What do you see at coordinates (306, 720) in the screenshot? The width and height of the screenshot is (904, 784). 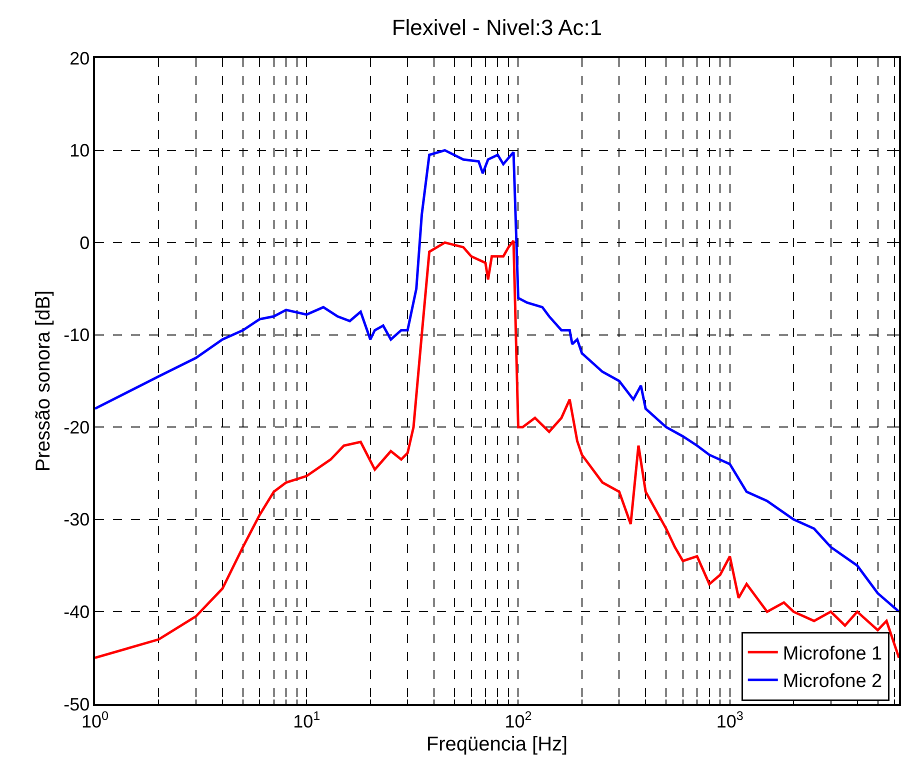 I see `x-tick-label: 10$^{1}$` at bounding box center [306, 720].